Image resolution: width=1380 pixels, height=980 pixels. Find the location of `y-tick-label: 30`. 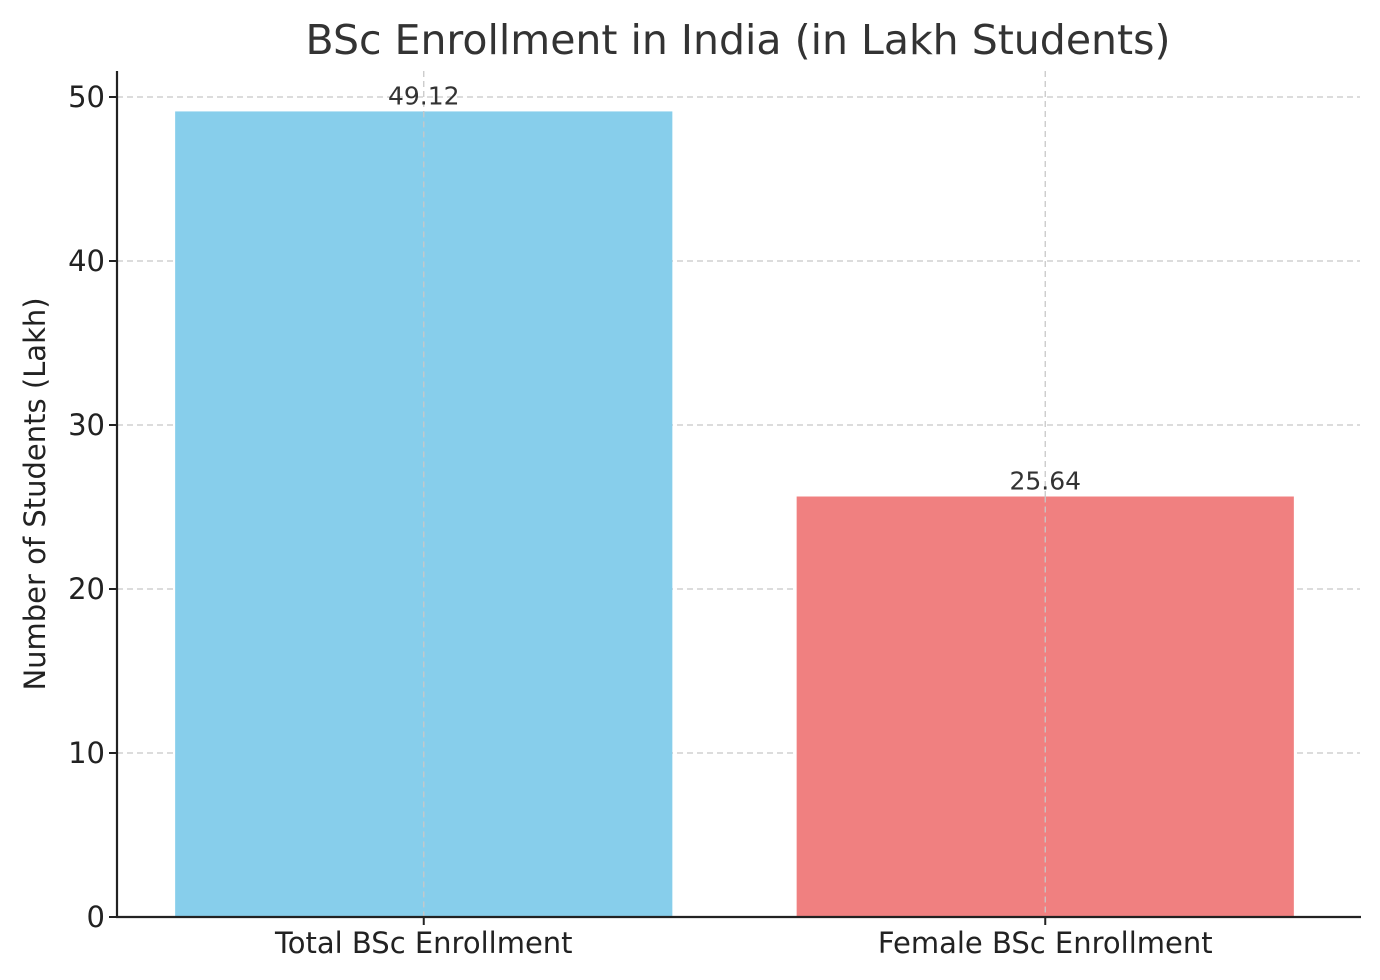

y-tick-label: 30 is located at coordinates (86, 425).